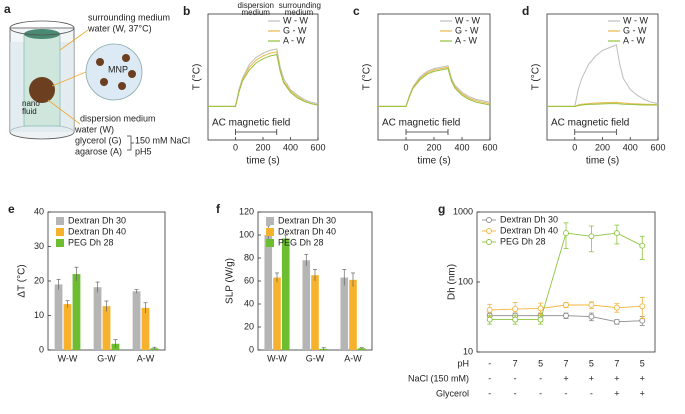 This screenshot has height=414, width=685. Describe the element at coordinates (463, 363) in the screenshot. I see `row-label: pH` at that location.